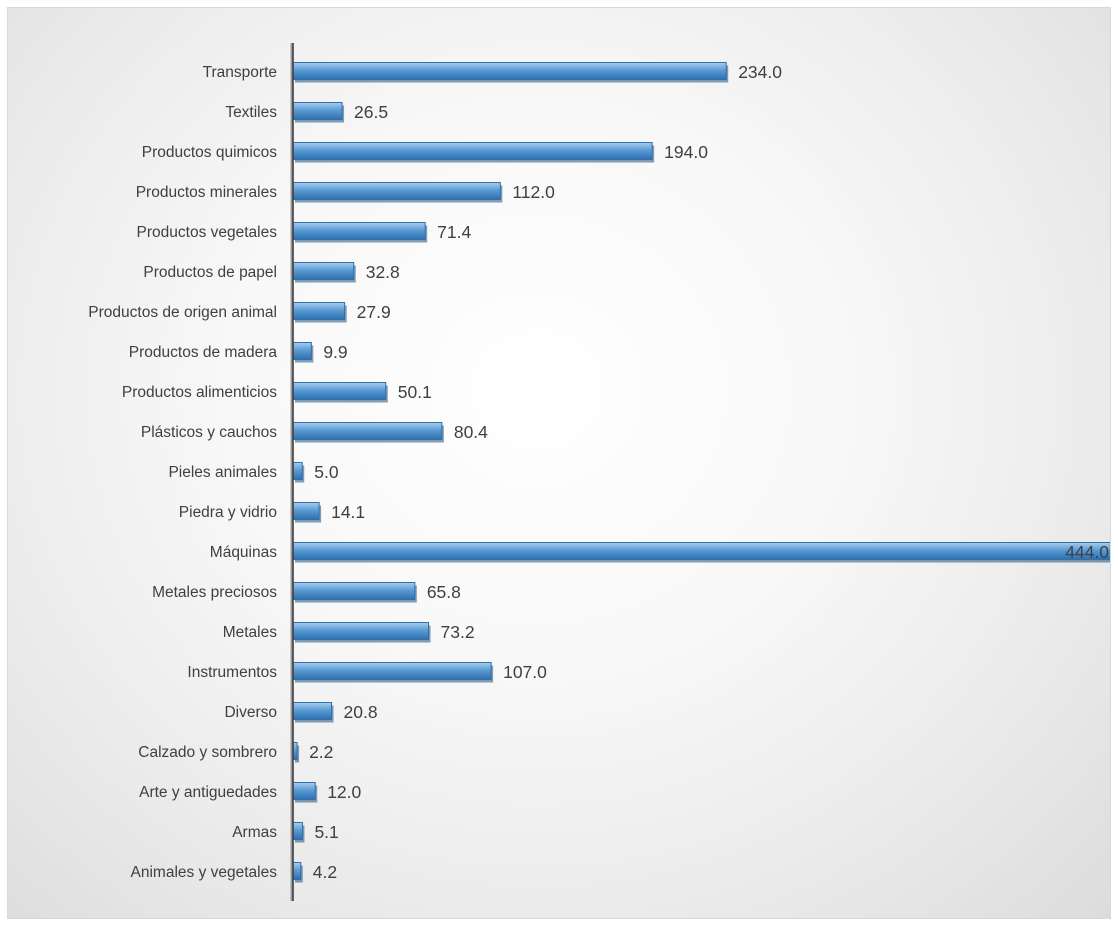 This screenshot has height=926, width=1118. Describe the element at coordinates (240, 72) in the screenshot. I see `category-label: Transporte` at that location.